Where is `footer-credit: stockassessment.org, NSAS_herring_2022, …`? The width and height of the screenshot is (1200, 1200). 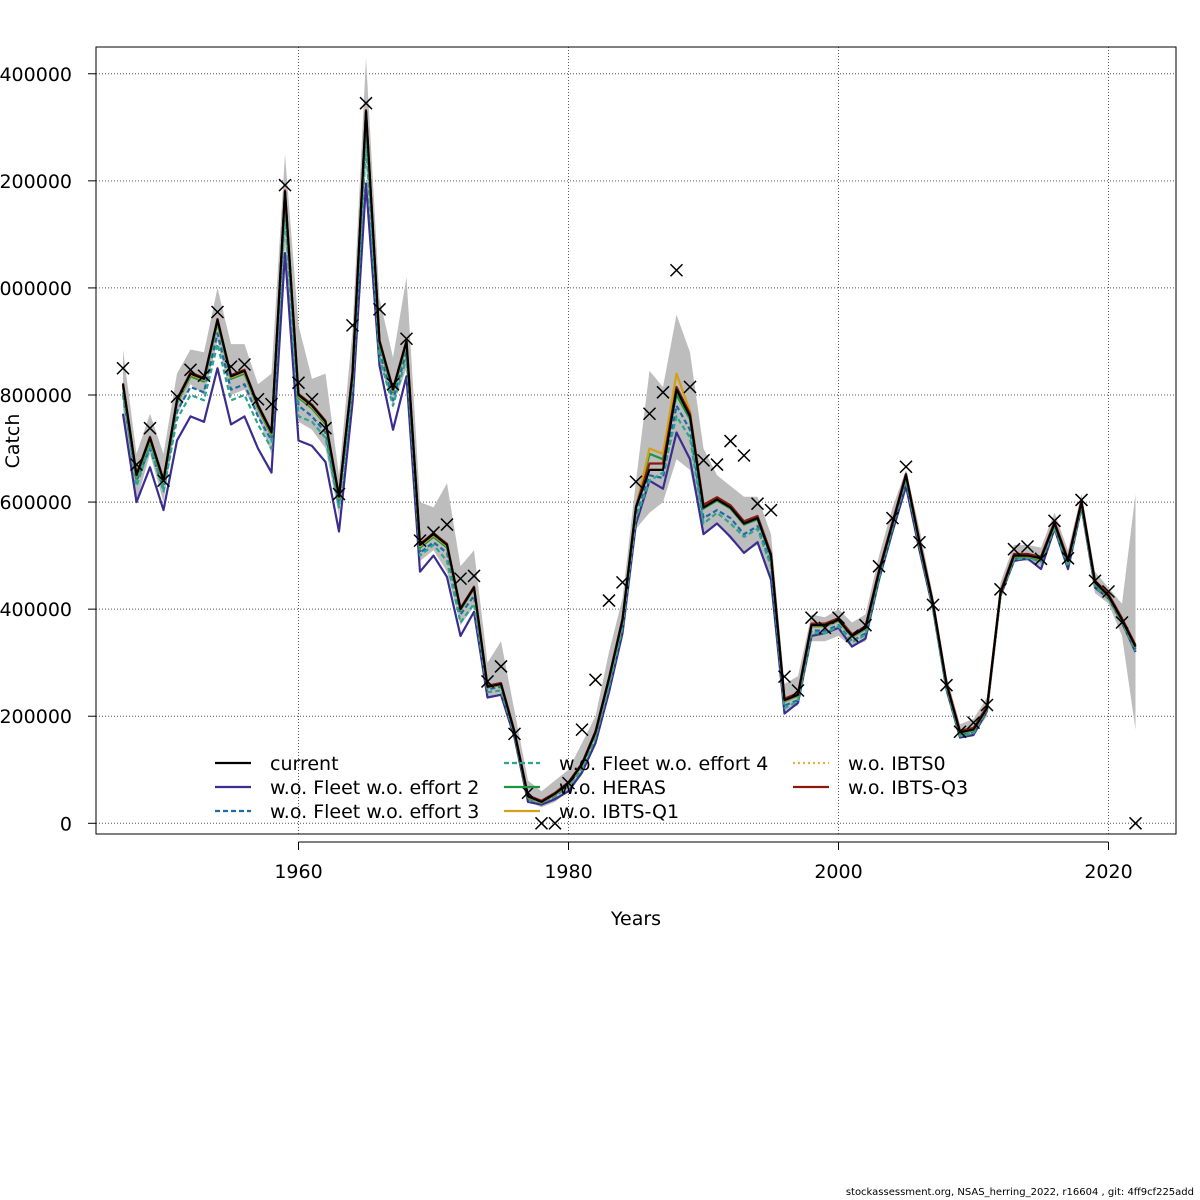
footer-credit: stockassessment.org, NSAS_herring_2022, … is located at coordinates (1019, 1192).